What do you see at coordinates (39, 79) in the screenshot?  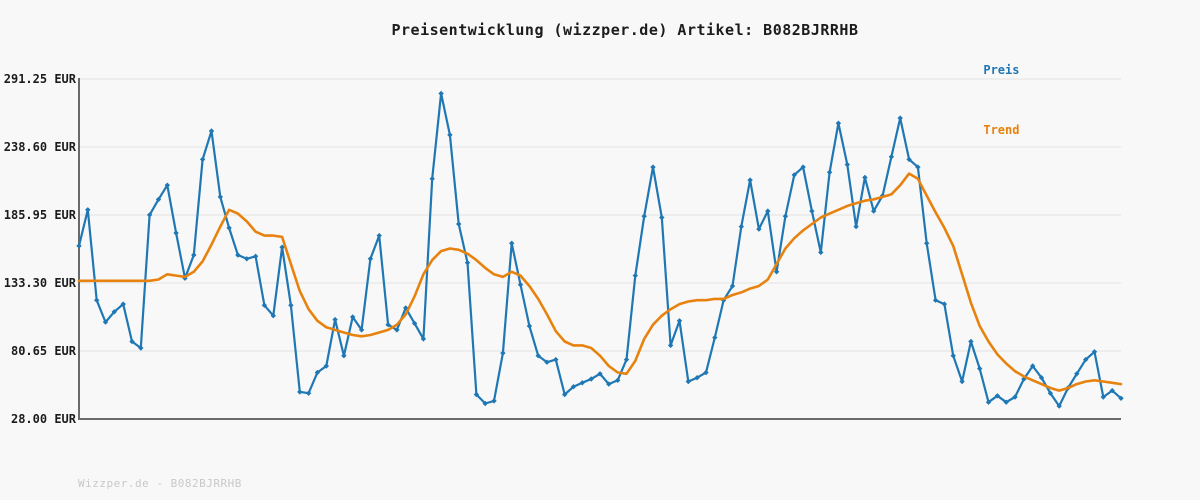 I see `y-tick-label: 291.25 EUR` at bounding box center [39, 79].